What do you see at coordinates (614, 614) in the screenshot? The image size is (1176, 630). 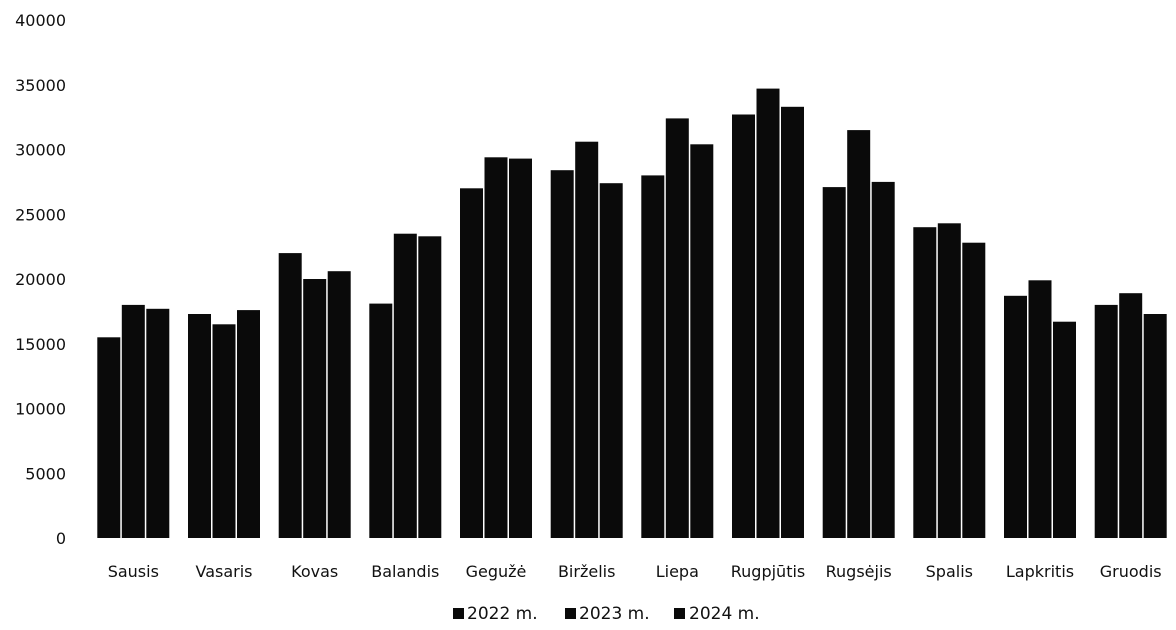 I see `legend-label: 2023 m.` at bounding box center [614, 614].